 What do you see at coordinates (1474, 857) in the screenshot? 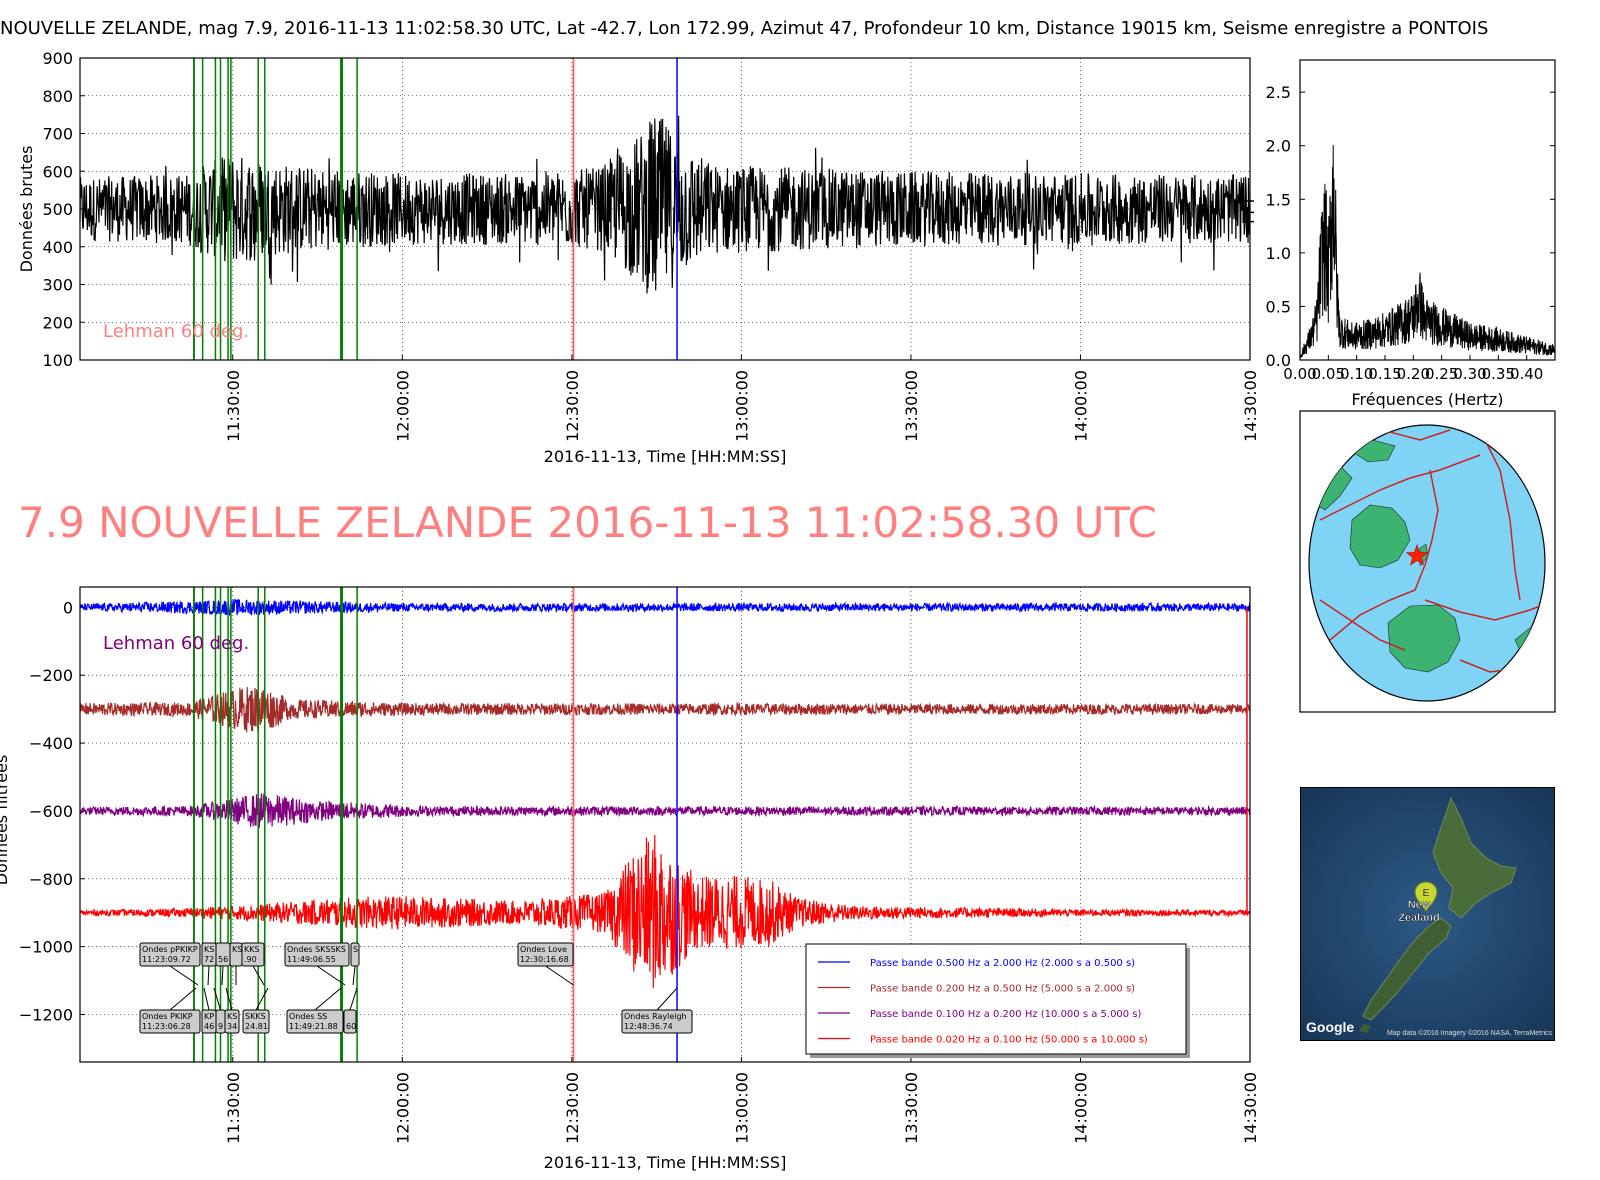
I see `north-island` at bounding box center [1474, 857].